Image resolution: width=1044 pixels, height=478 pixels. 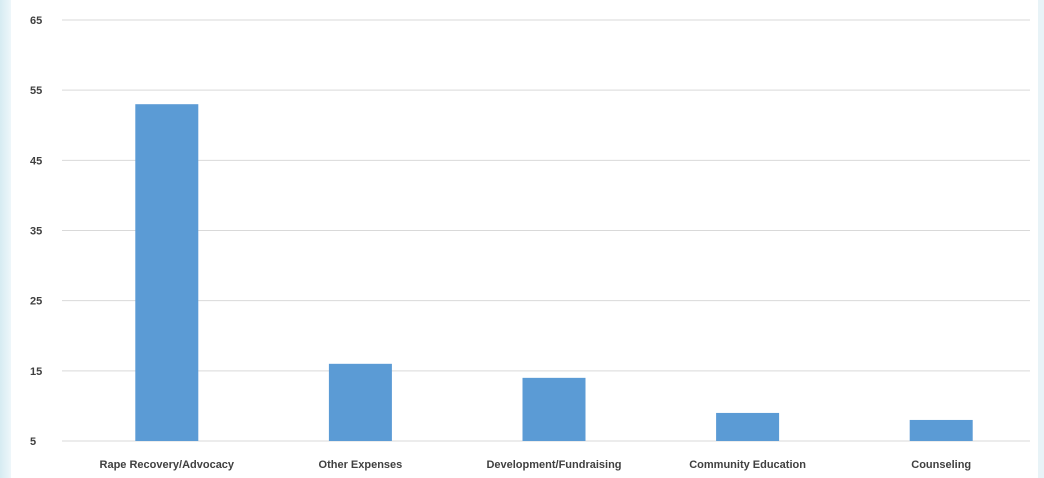 I want to click on x-category-label: Development/Fundraising, so click(x=553, y=465).